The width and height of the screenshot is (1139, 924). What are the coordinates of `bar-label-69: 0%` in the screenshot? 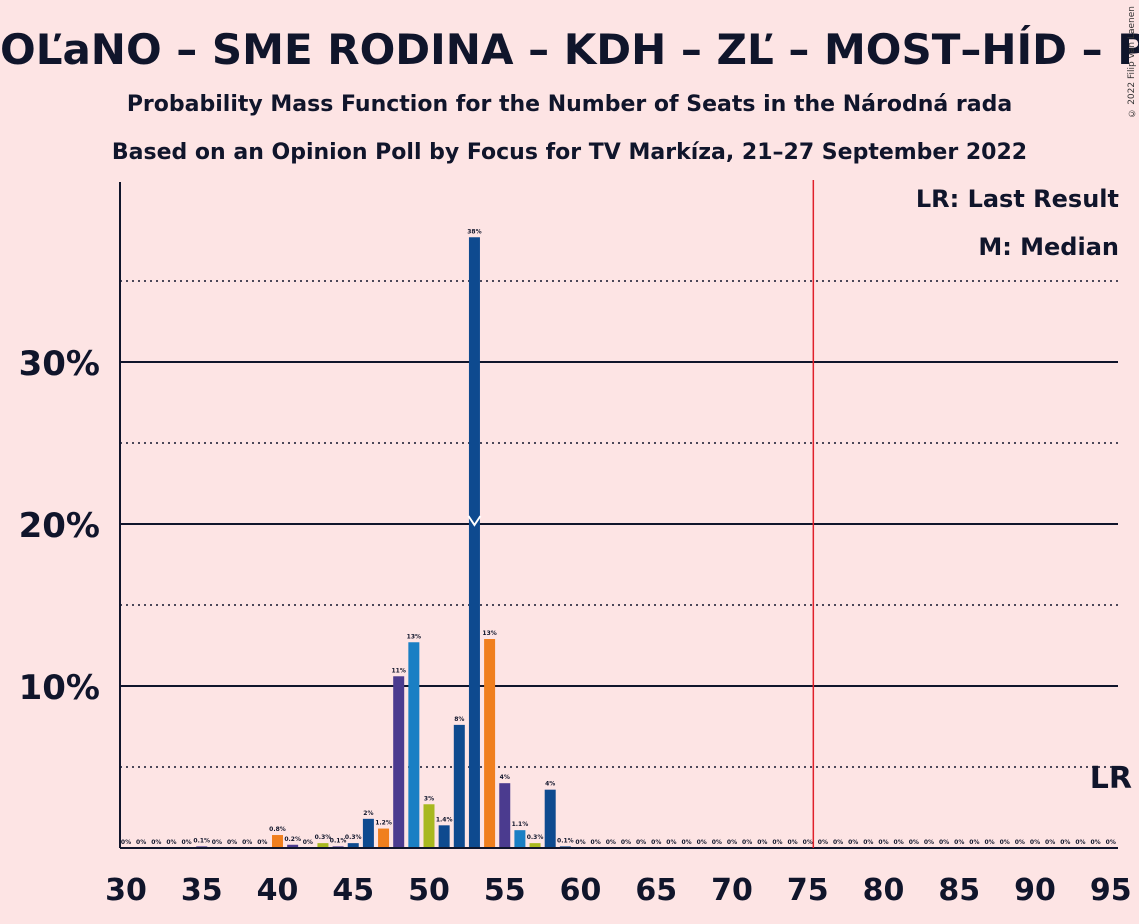 It's located at (717, 842).